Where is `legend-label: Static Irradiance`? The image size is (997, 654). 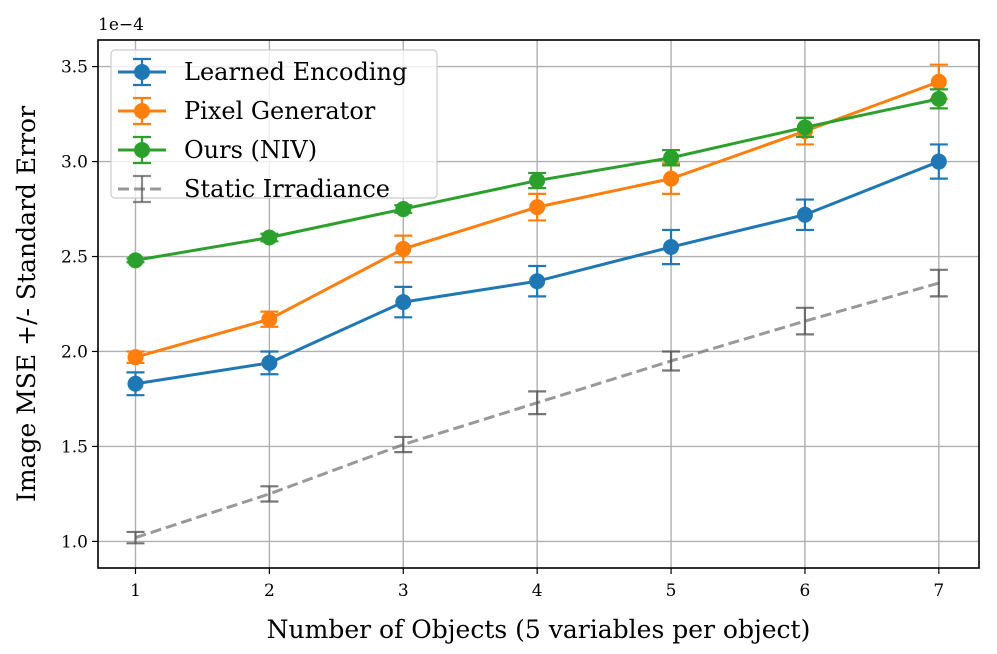
legend-label: Static Irradiance is located at coordinates (287, 189).